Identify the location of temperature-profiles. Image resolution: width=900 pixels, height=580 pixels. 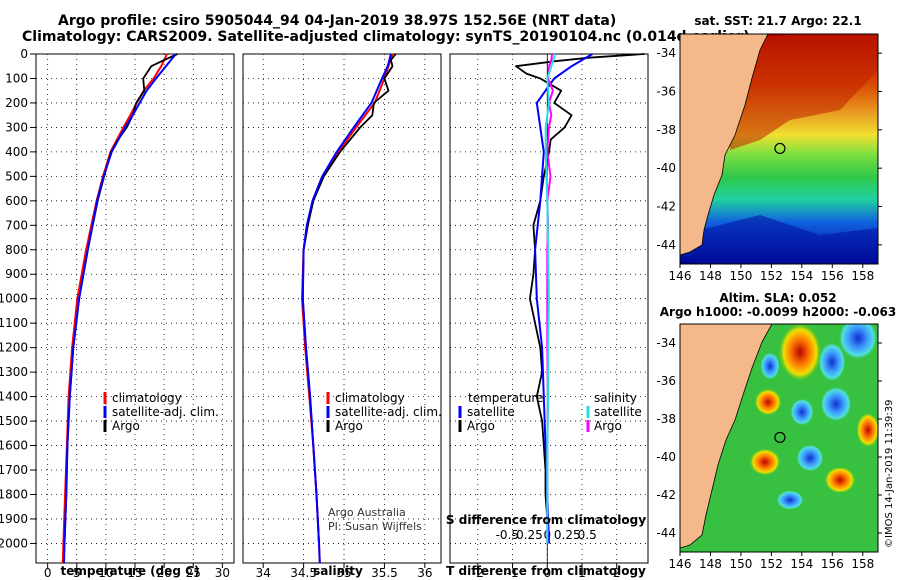
(119, 308).